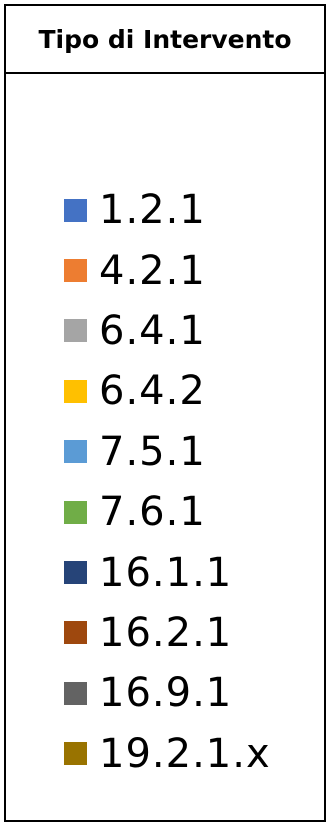 The image size is (332, 828). I want to click on legend-label: 16.2.1, so click(166, 632).